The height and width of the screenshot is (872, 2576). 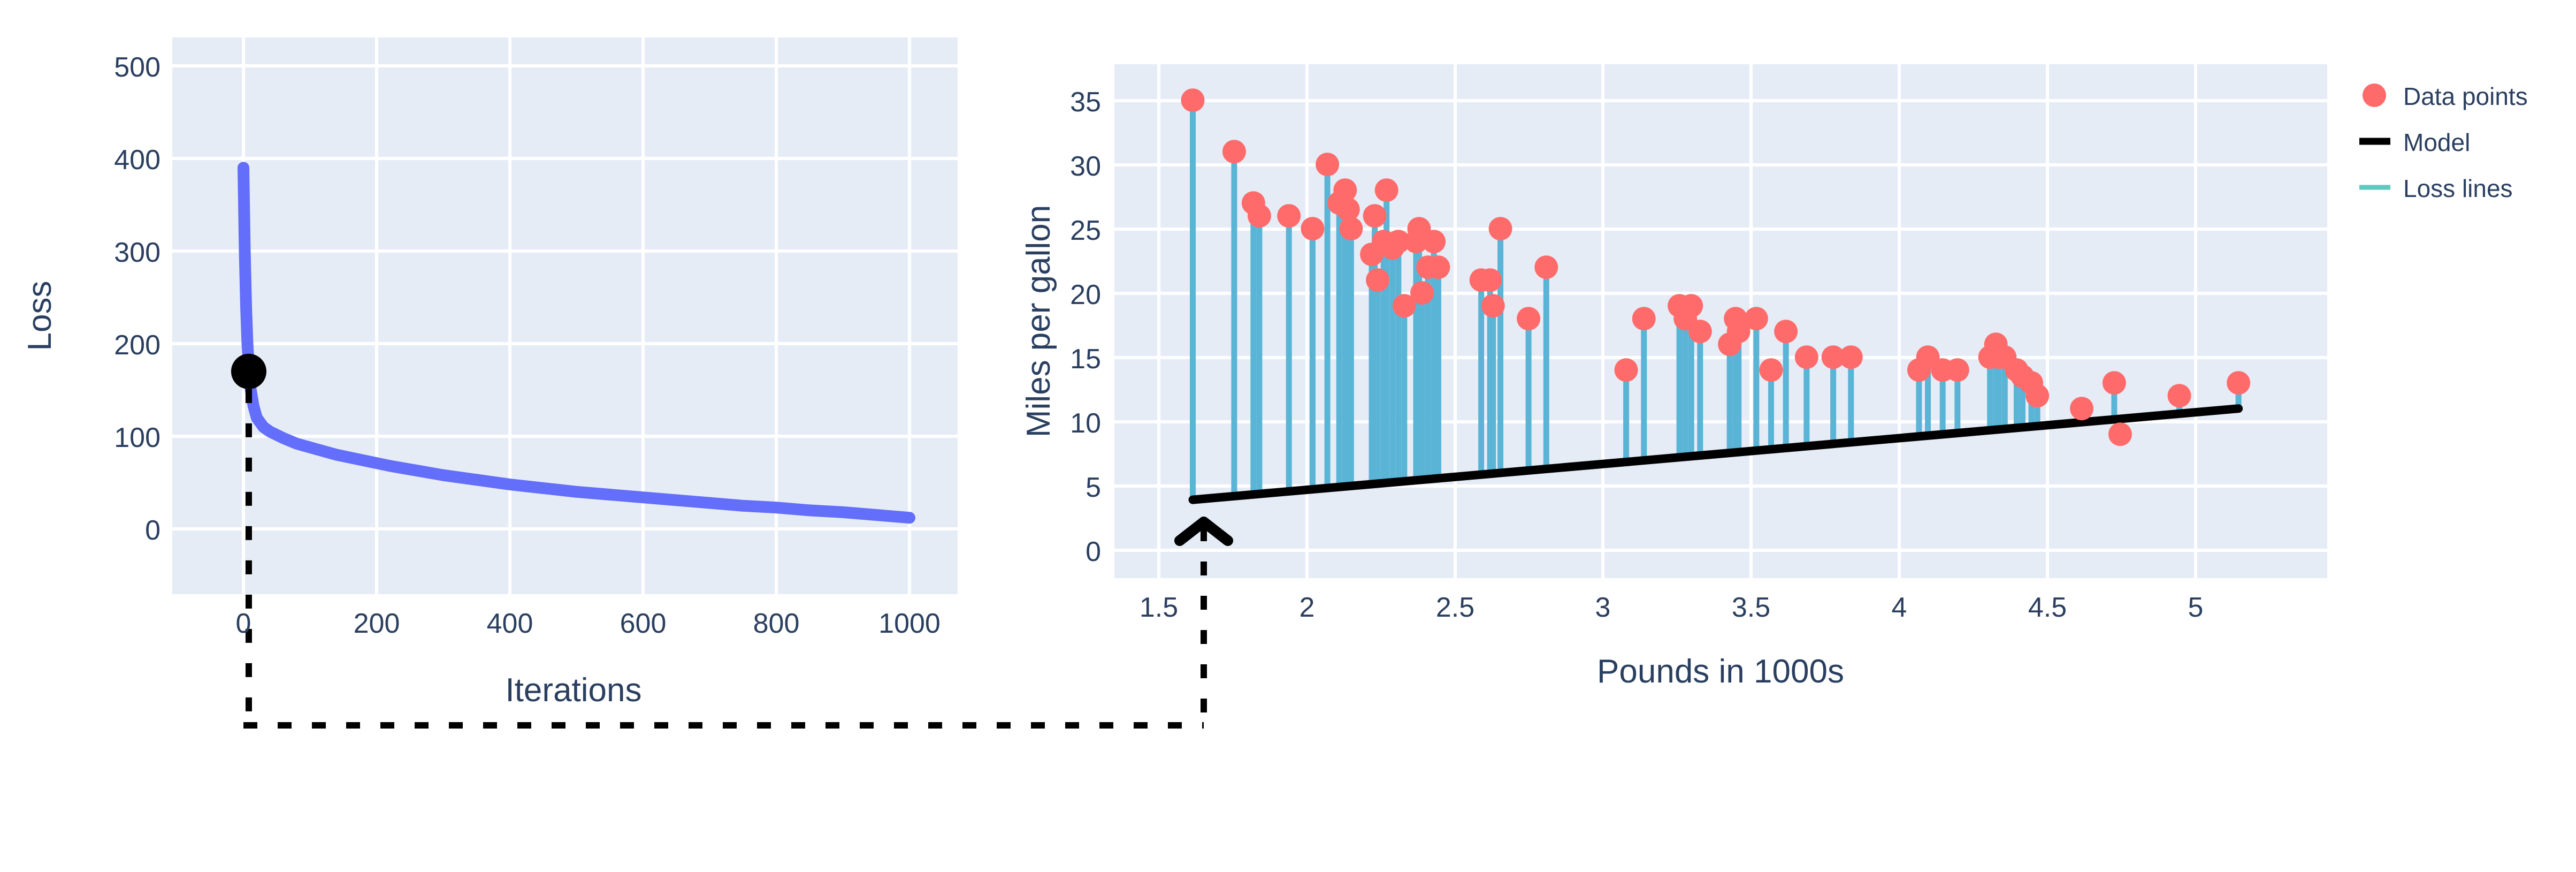 What do you see at coordinates (1085, 423) in the screenshot?
I see `scatter-y-tick-10: 10` at bounding box center [1085, 423].